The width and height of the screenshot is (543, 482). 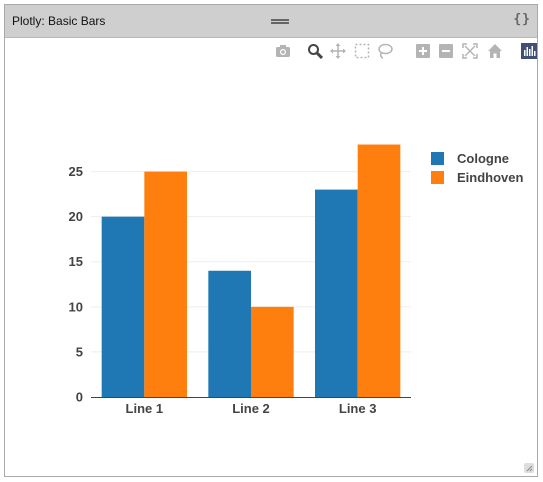 I want to click on x-tick-label: Line 3, so click(x=358, y=408).